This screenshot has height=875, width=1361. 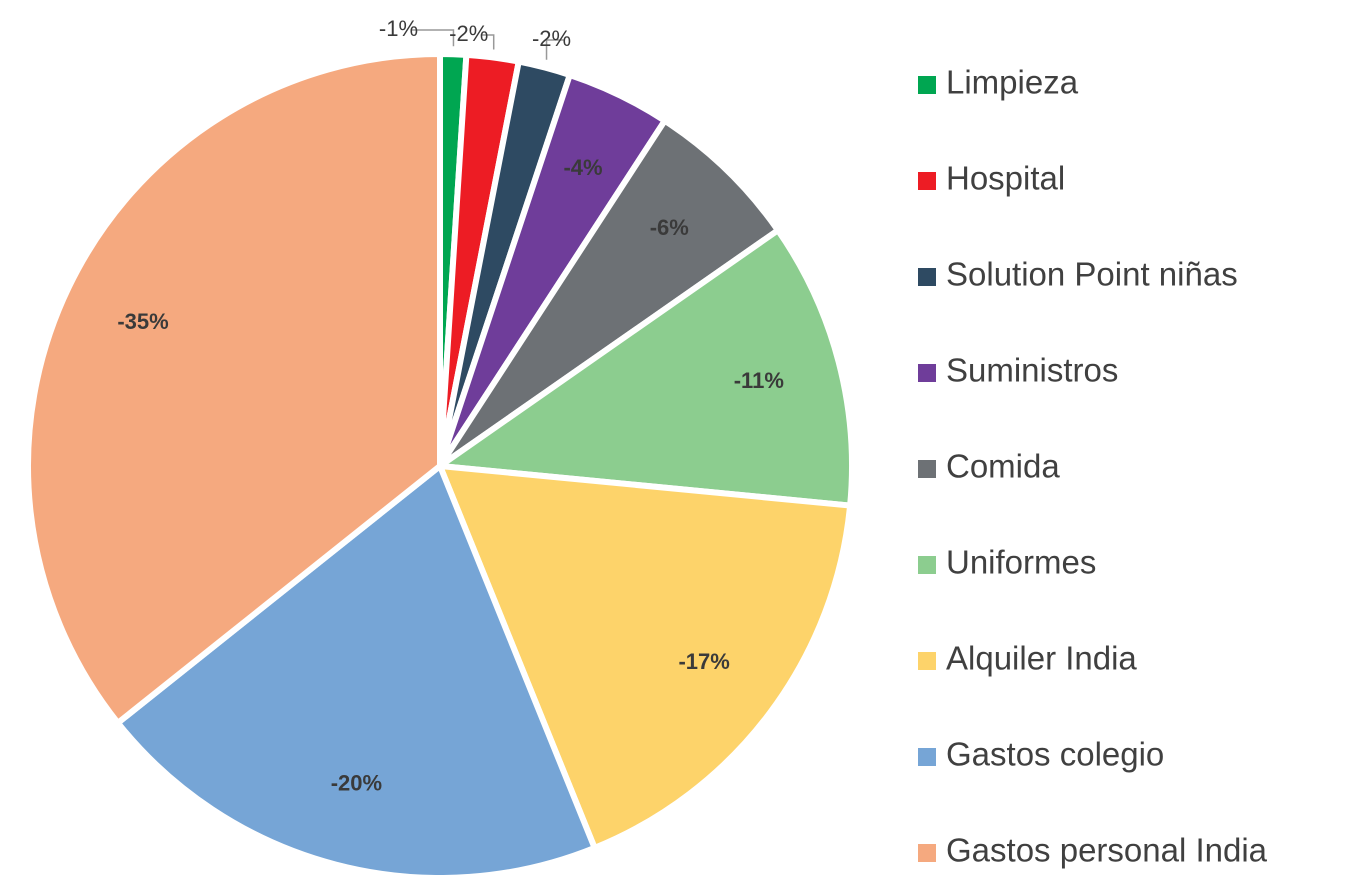 What do you see at coordinates (1005, 178) in the screenshot?
I see `legend-label: Hospital` at bounding box center [1005, 178].